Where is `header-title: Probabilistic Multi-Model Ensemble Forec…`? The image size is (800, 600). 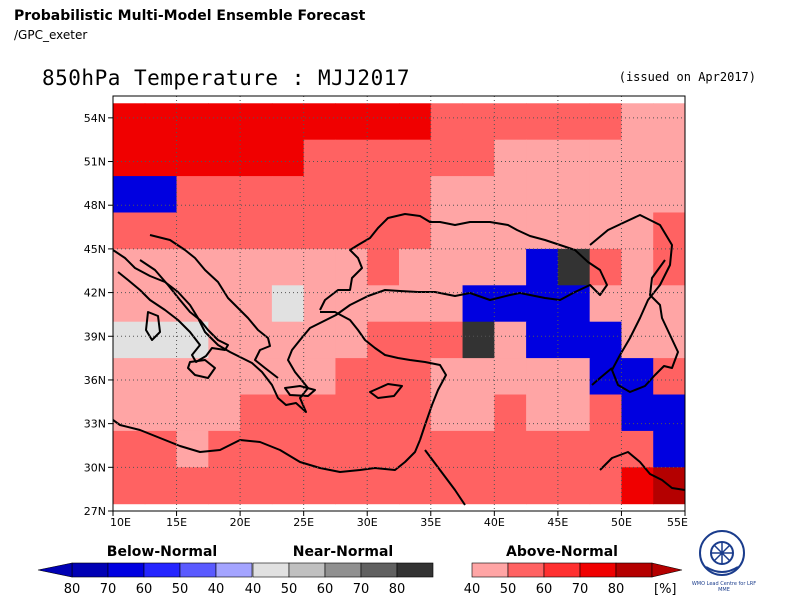 header-title: Probabilistic Multi-Model Ensemble Forec… is located at coordinates (190, 16).